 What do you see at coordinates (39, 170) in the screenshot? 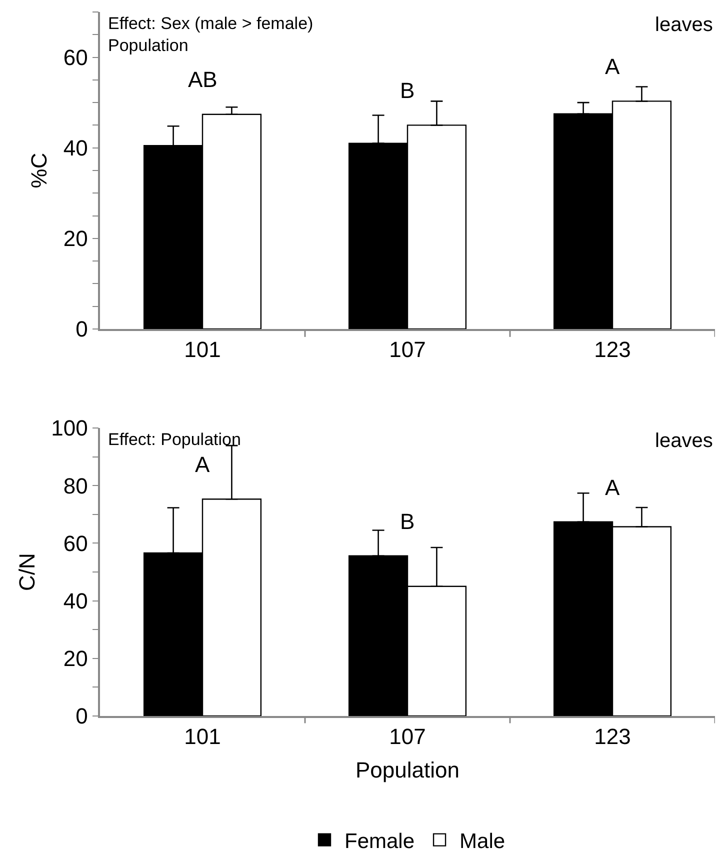
I see `y-axis-title: %C` at bounding box center [39, 170].